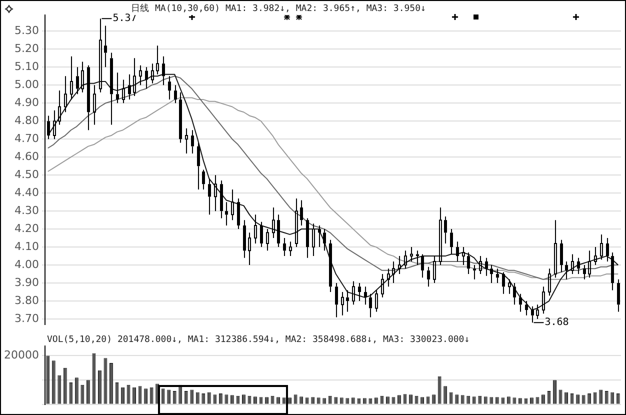 The image size is (626, 415). Describe the element at coordinates (26, 174) in the screenshot. I see `y-tick-label: 4.50` at that location.